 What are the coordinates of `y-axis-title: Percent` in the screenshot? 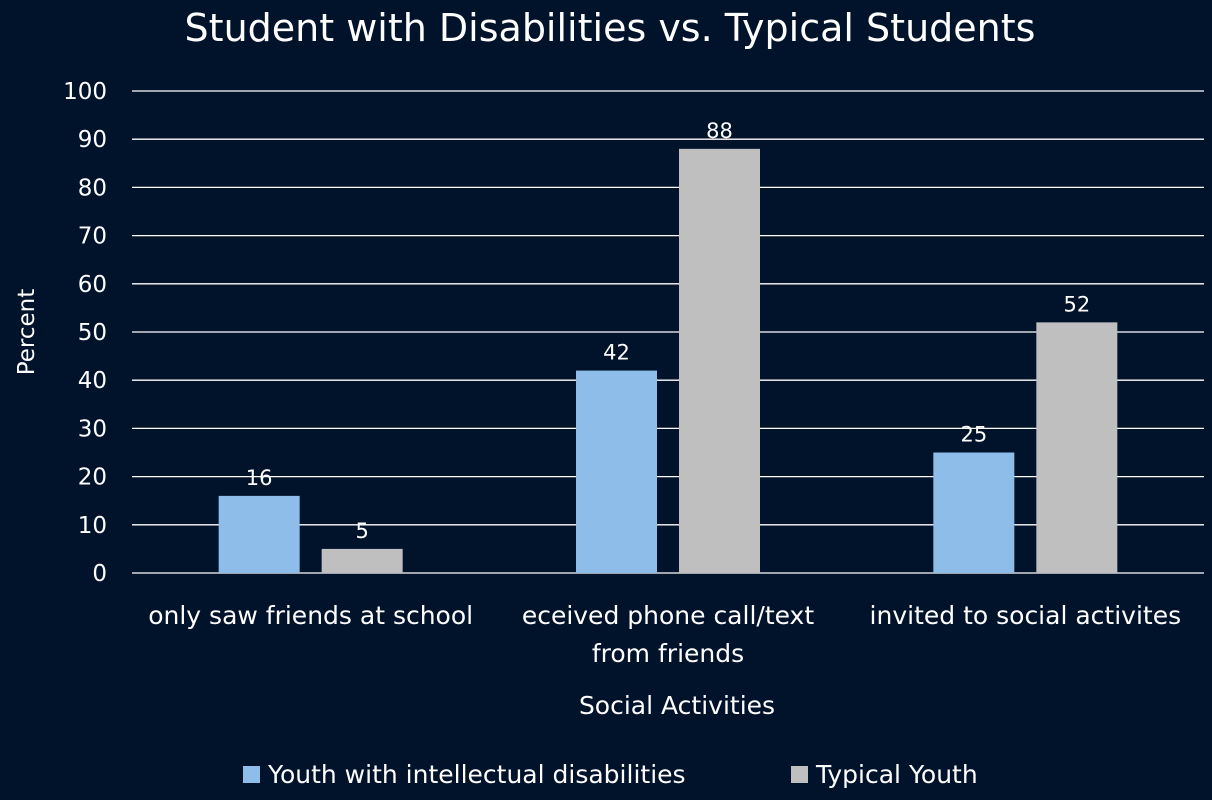 It's located at (27, 332).